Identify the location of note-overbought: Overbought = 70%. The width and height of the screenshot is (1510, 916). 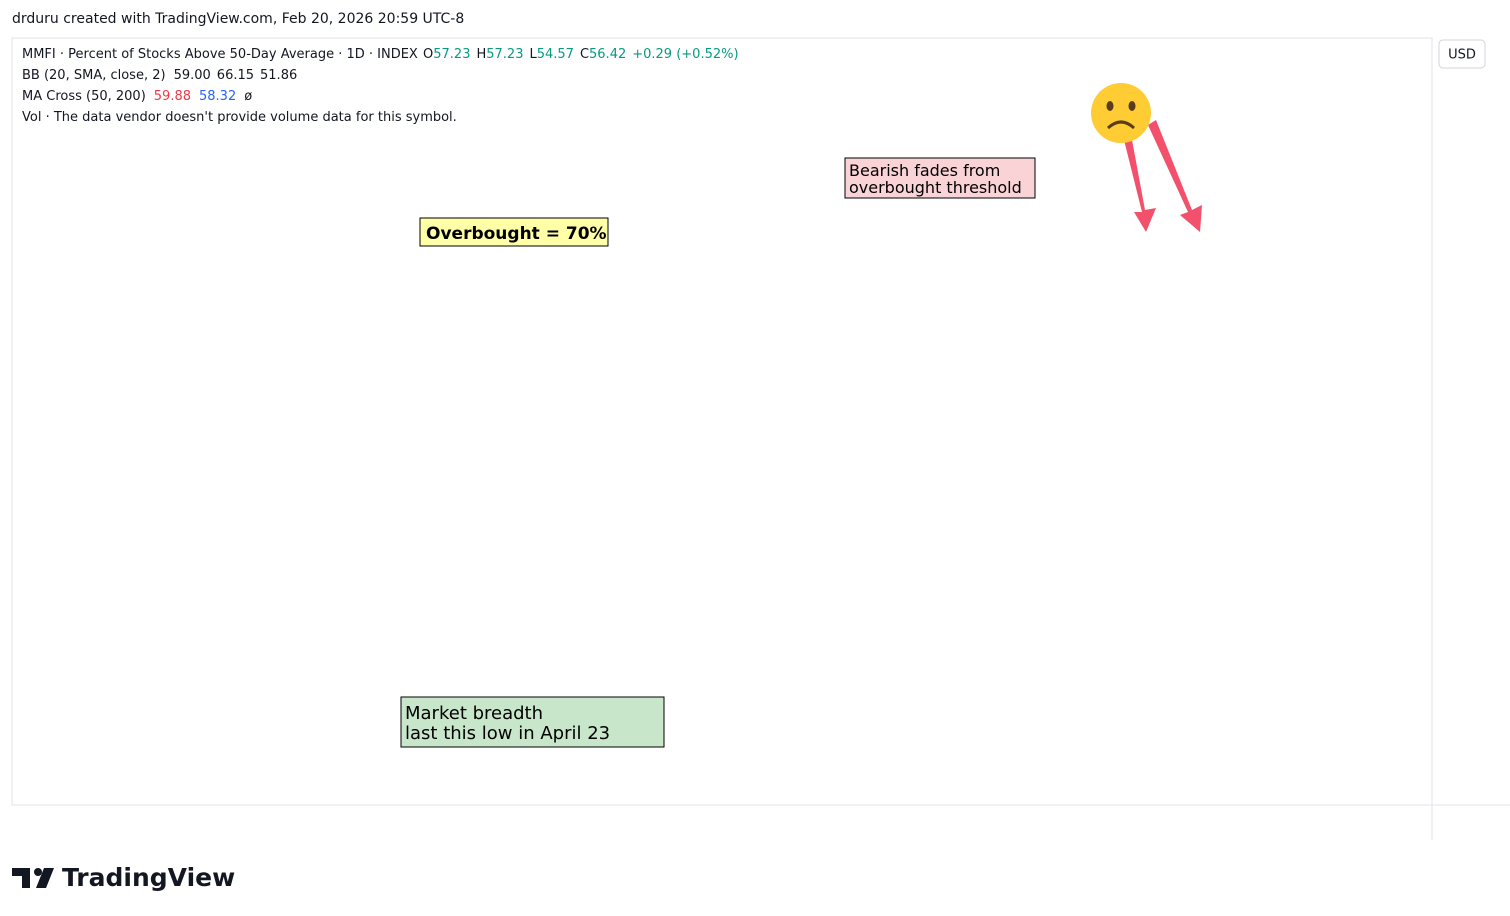
(516, 234).